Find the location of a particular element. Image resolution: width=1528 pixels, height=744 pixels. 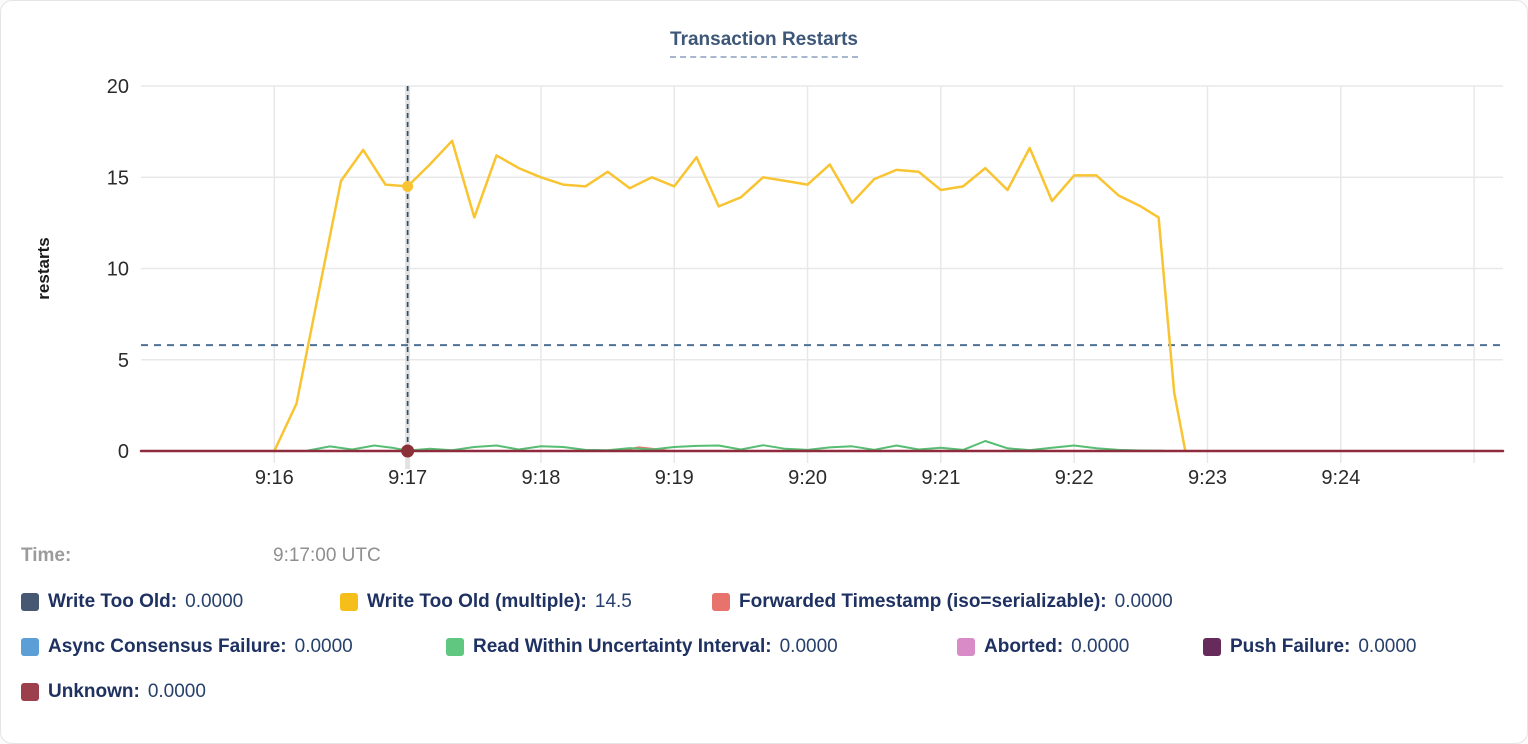

y-axis-label: restarts is located at coordinates (43, 268).